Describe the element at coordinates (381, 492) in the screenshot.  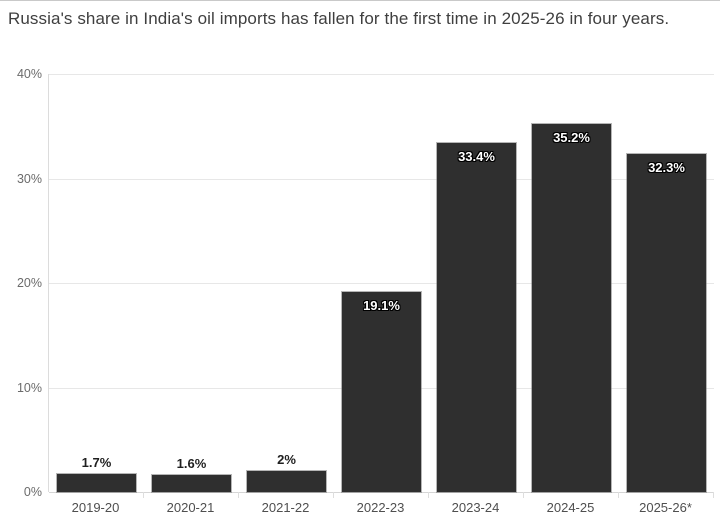
I see `x-axis-baseline` at that location.